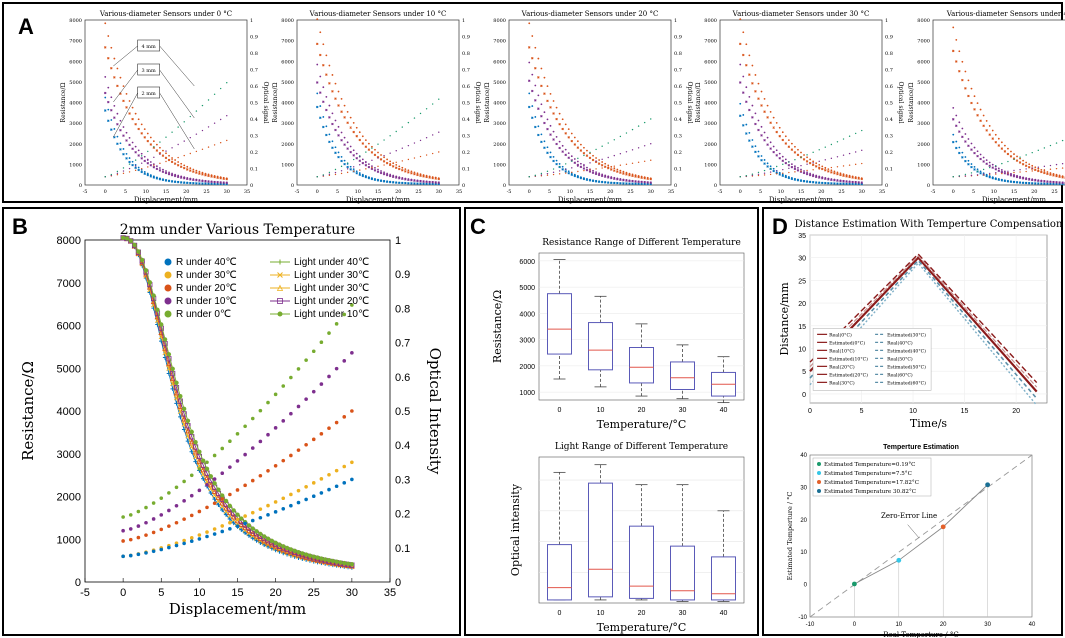 The height and width of the screenshot is (638, 1065). Describe the element at coordinates (527, 367) in the screenshot. I see `y-tick-label: 2000` at that location.